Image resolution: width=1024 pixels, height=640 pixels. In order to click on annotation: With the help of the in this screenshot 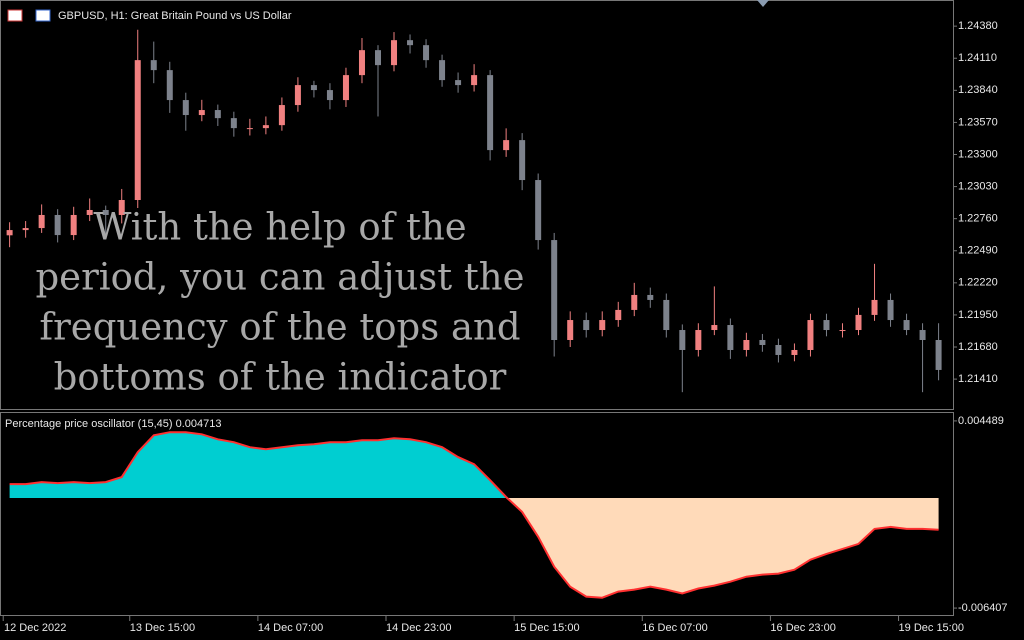, I will do `click(279, 227)`.